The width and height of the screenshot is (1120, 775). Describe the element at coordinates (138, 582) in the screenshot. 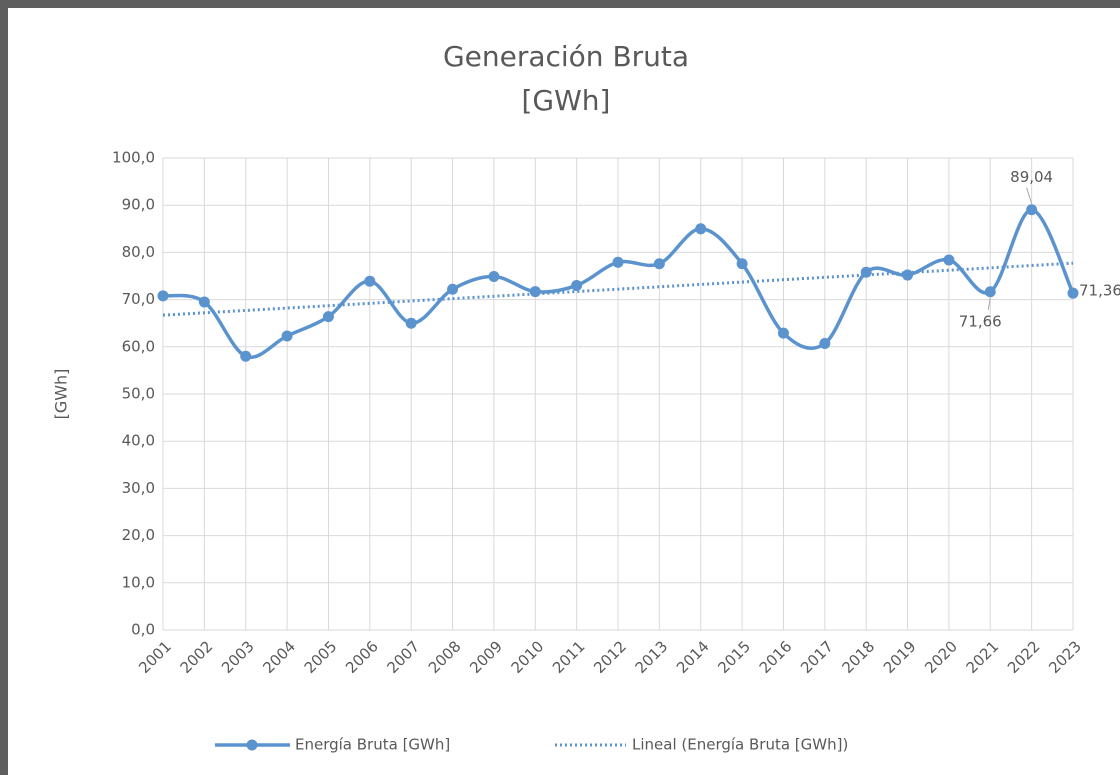

I see `y-tick-label: 10,0` at that location.